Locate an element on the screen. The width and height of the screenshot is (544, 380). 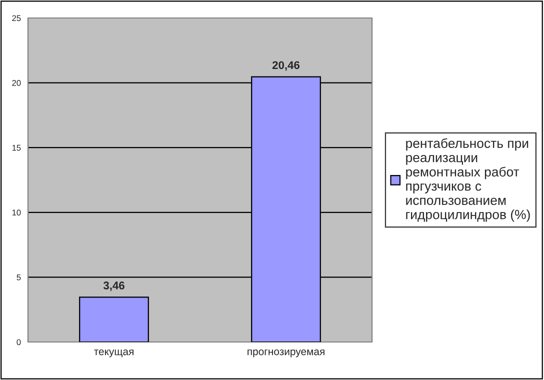
y-tick-label: 25 is located at coordinates (16, 18).